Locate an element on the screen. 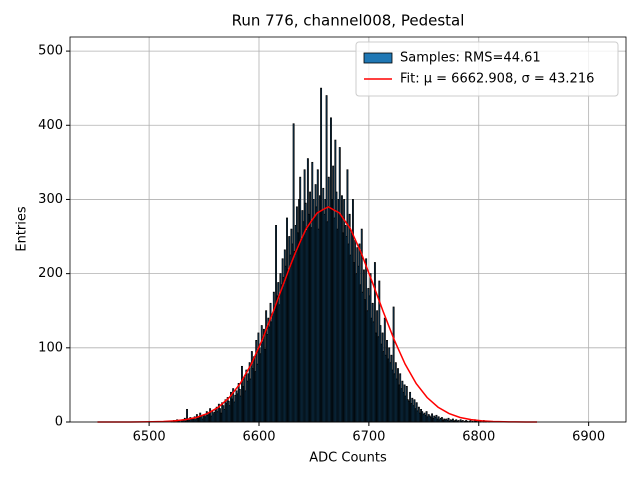 The width and height of the screenshot is (640, 480). y-tick-label: 0 is located at coordinates (59, 422).